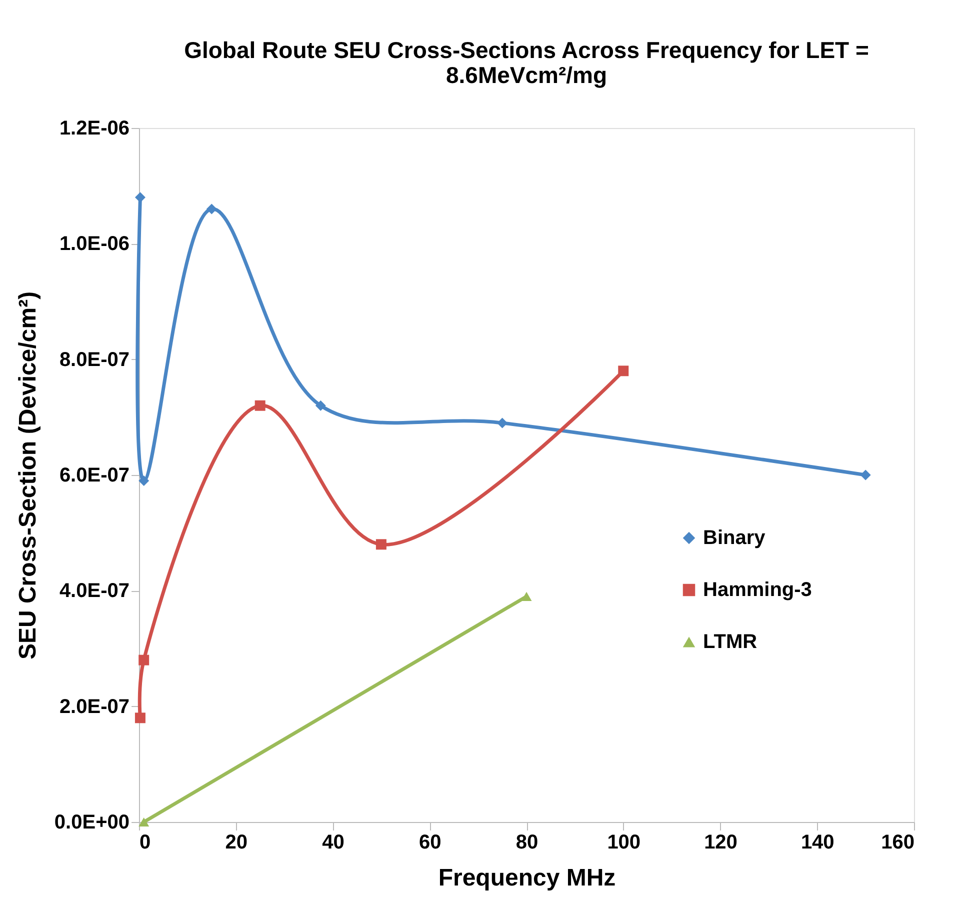 The height and width of the screenshot is (923, 953). Describe the element at coordinates (526, 62) in the screenshot. I see `chart-title: Global Route SEU Cross-Sections Across Frequency for LET = 8.6MeVcm²/mg` at that location.